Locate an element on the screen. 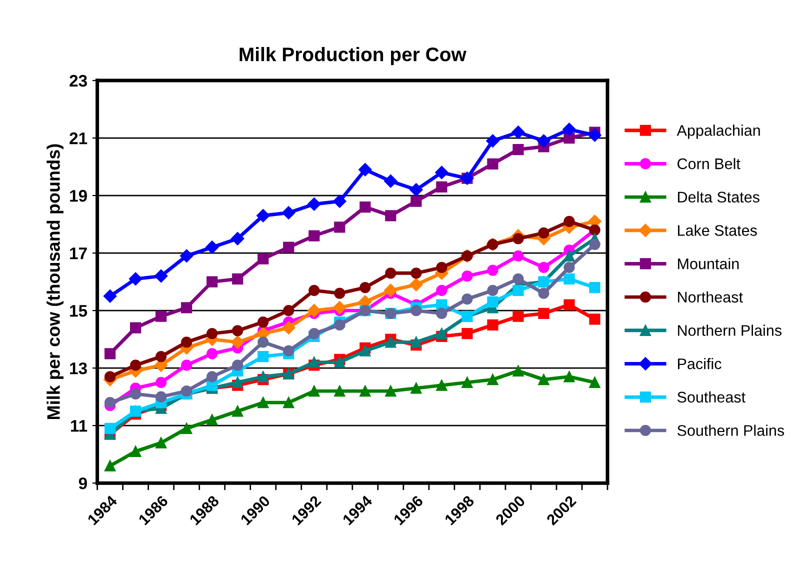 Image resolution: width=791 pixels, height=567 pixels. y-tick-label: 21 is located at coordinates (79, 138).